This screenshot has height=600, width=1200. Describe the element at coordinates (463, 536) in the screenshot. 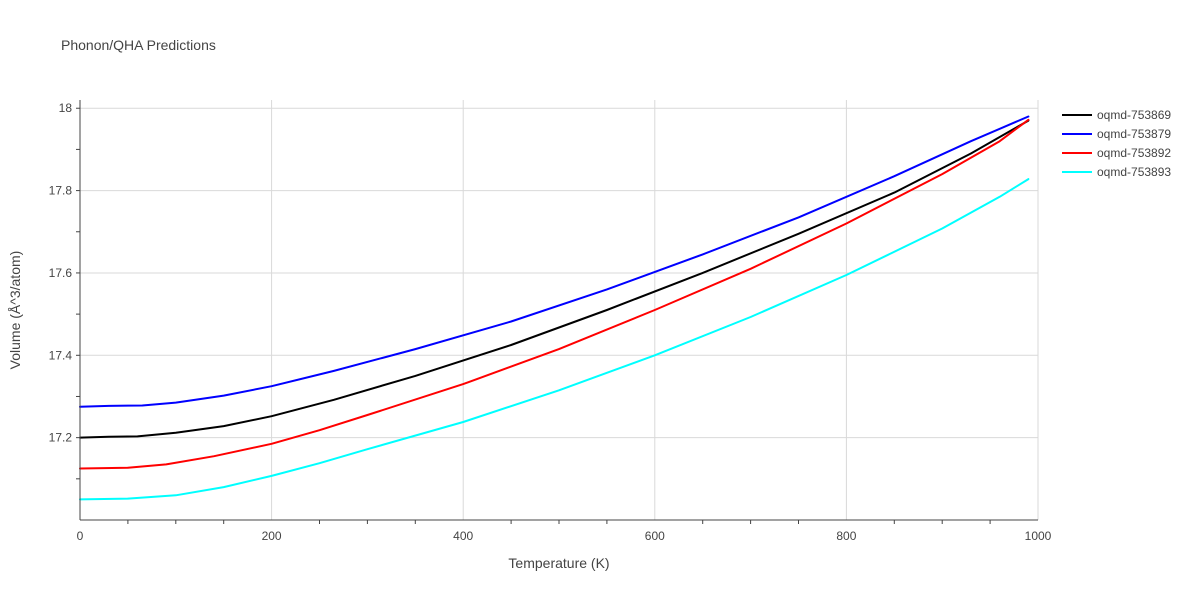

I see `x-tick-label: 400` at that location.